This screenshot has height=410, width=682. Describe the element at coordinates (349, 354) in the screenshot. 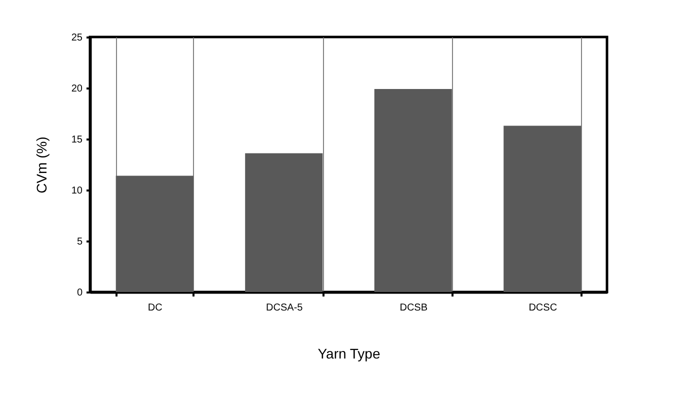

I see `x-axis-title: Yarn Type` at that location.